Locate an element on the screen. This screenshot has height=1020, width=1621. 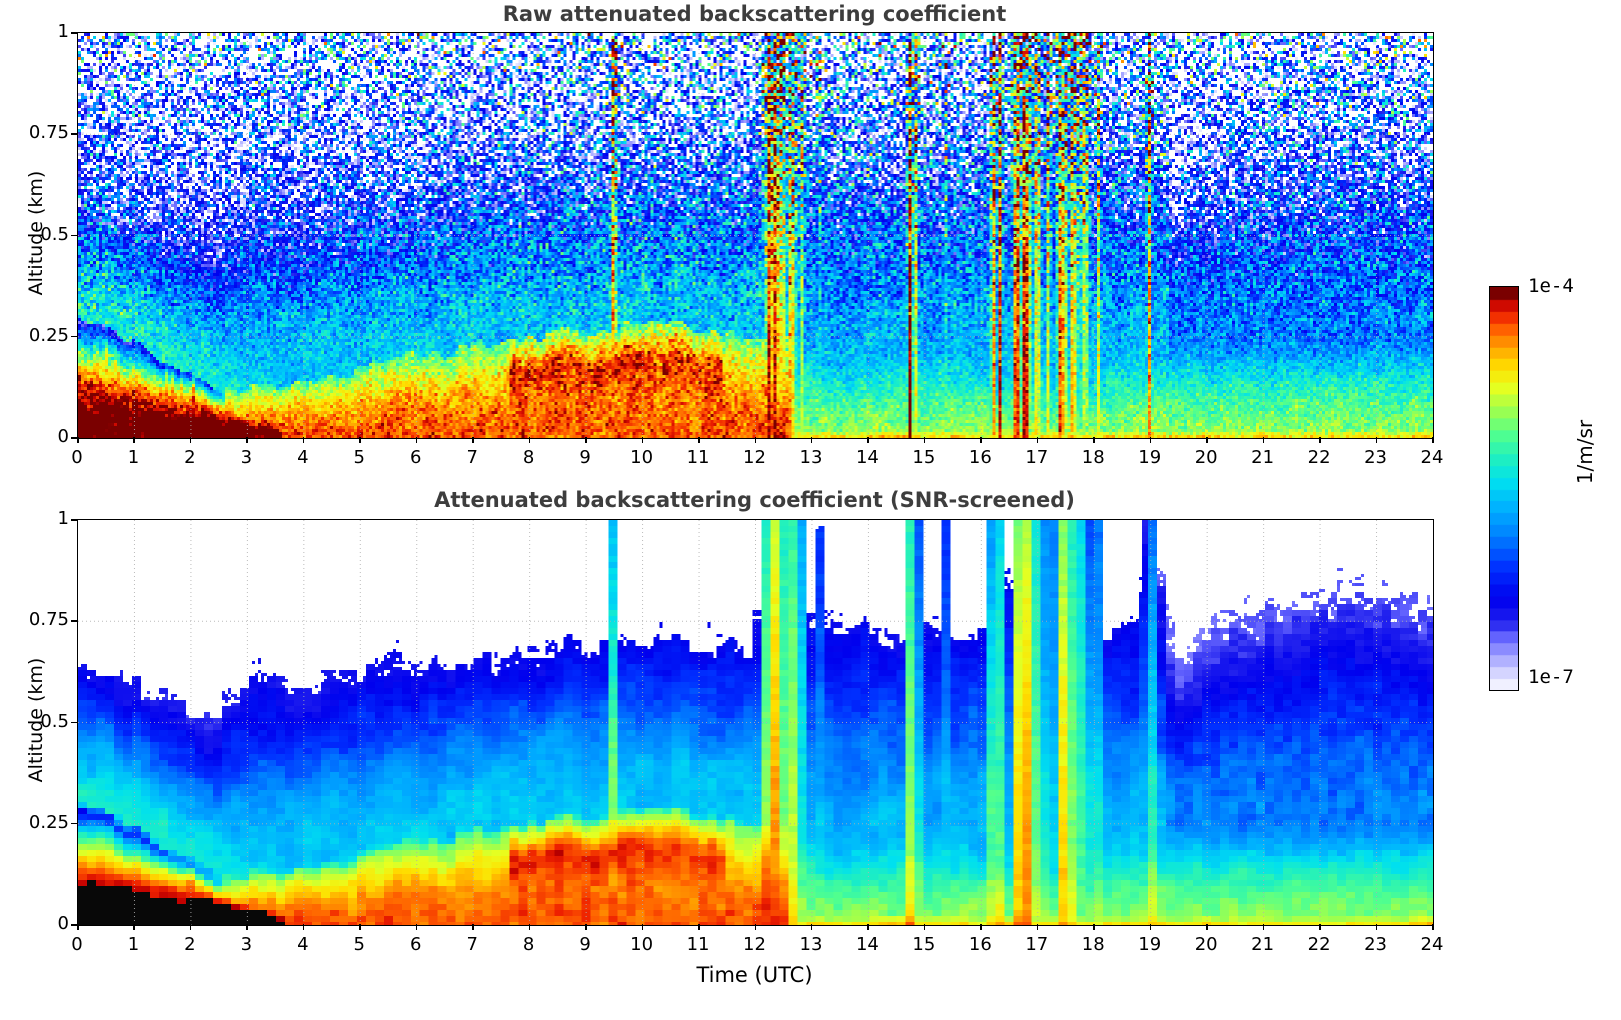
x-tick-label: 5 is located at coordinates (359, 944).